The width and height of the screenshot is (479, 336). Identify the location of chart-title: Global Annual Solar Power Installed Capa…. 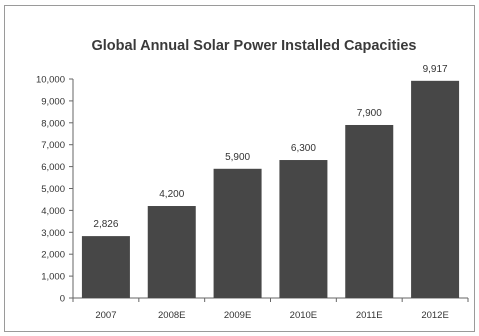
(254, 46).